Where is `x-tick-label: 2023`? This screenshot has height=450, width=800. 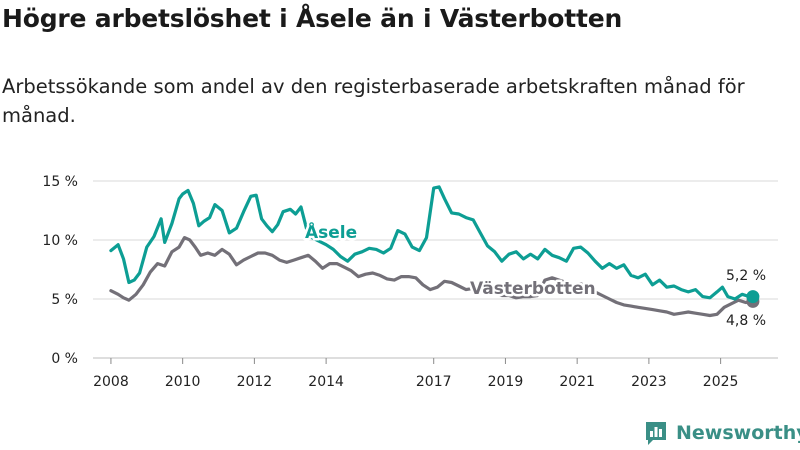 x-tick-label: 2023 is located at coordinates (649, 382).